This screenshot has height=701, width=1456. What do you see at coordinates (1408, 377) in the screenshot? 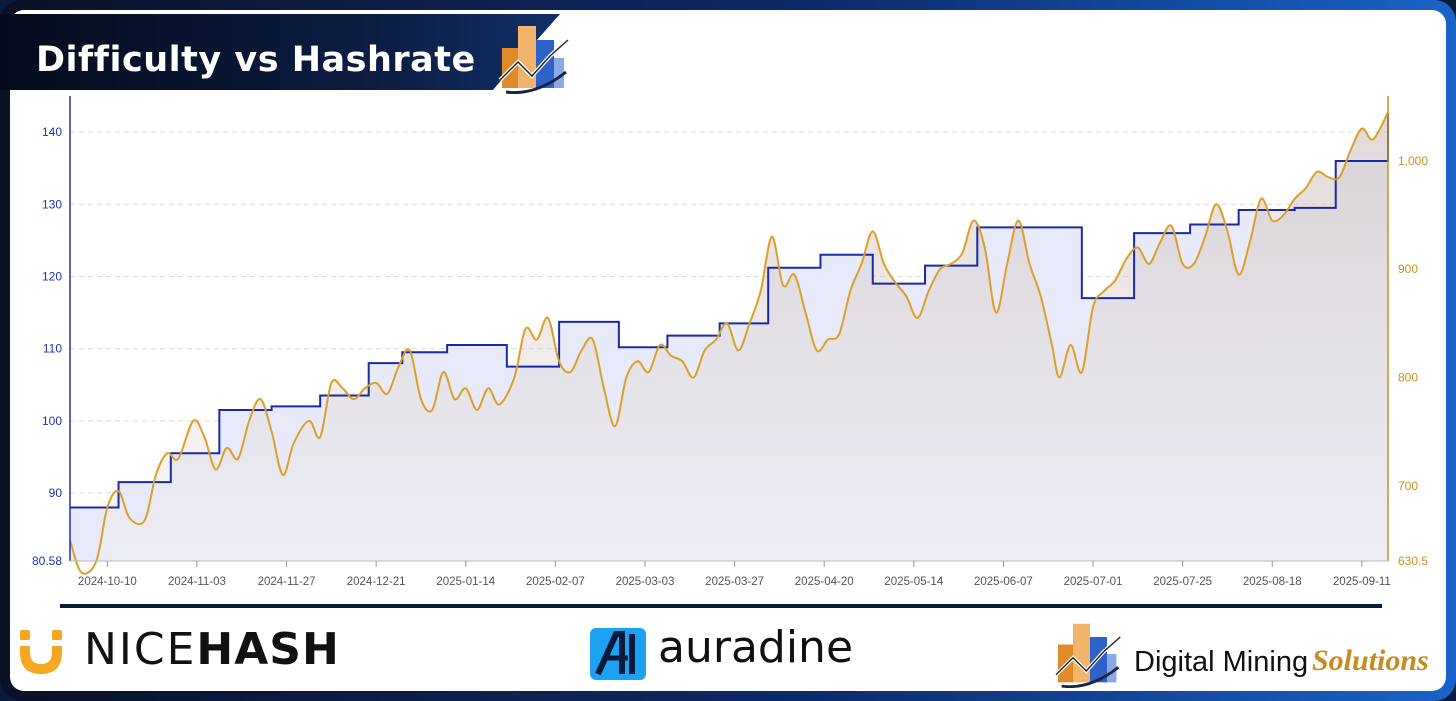
I see `right-tick-label: 800` at bounding box center [1408, 377].